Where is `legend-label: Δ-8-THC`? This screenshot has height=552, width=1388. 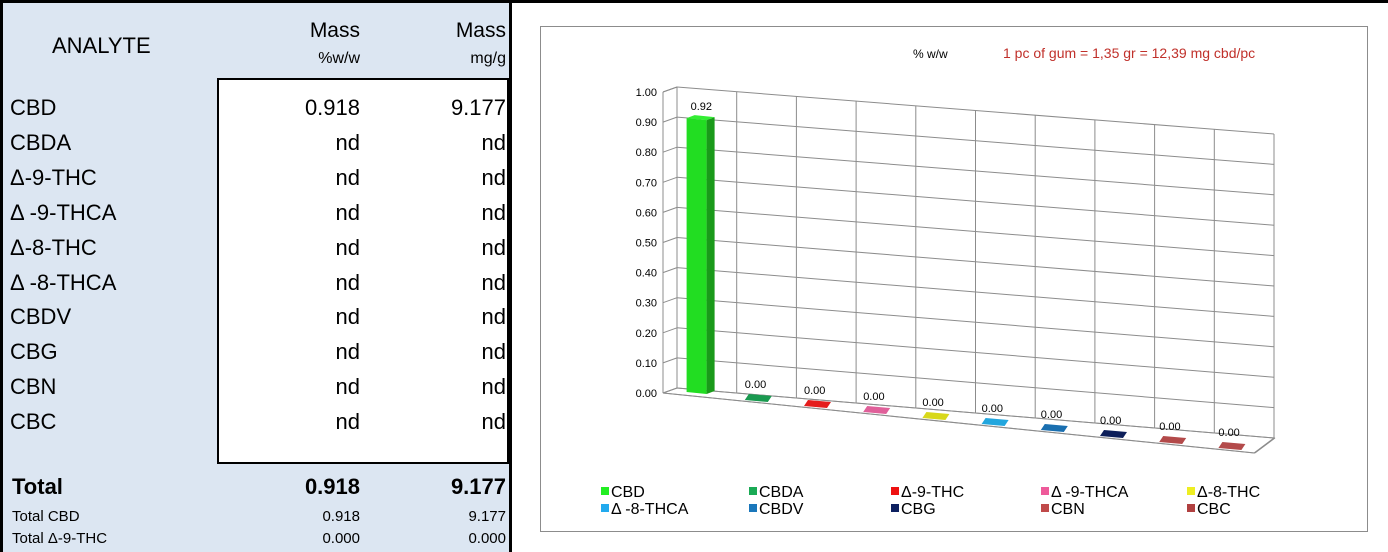
legend-label: Δ-8-THC is located at coordinates (1228, 492).